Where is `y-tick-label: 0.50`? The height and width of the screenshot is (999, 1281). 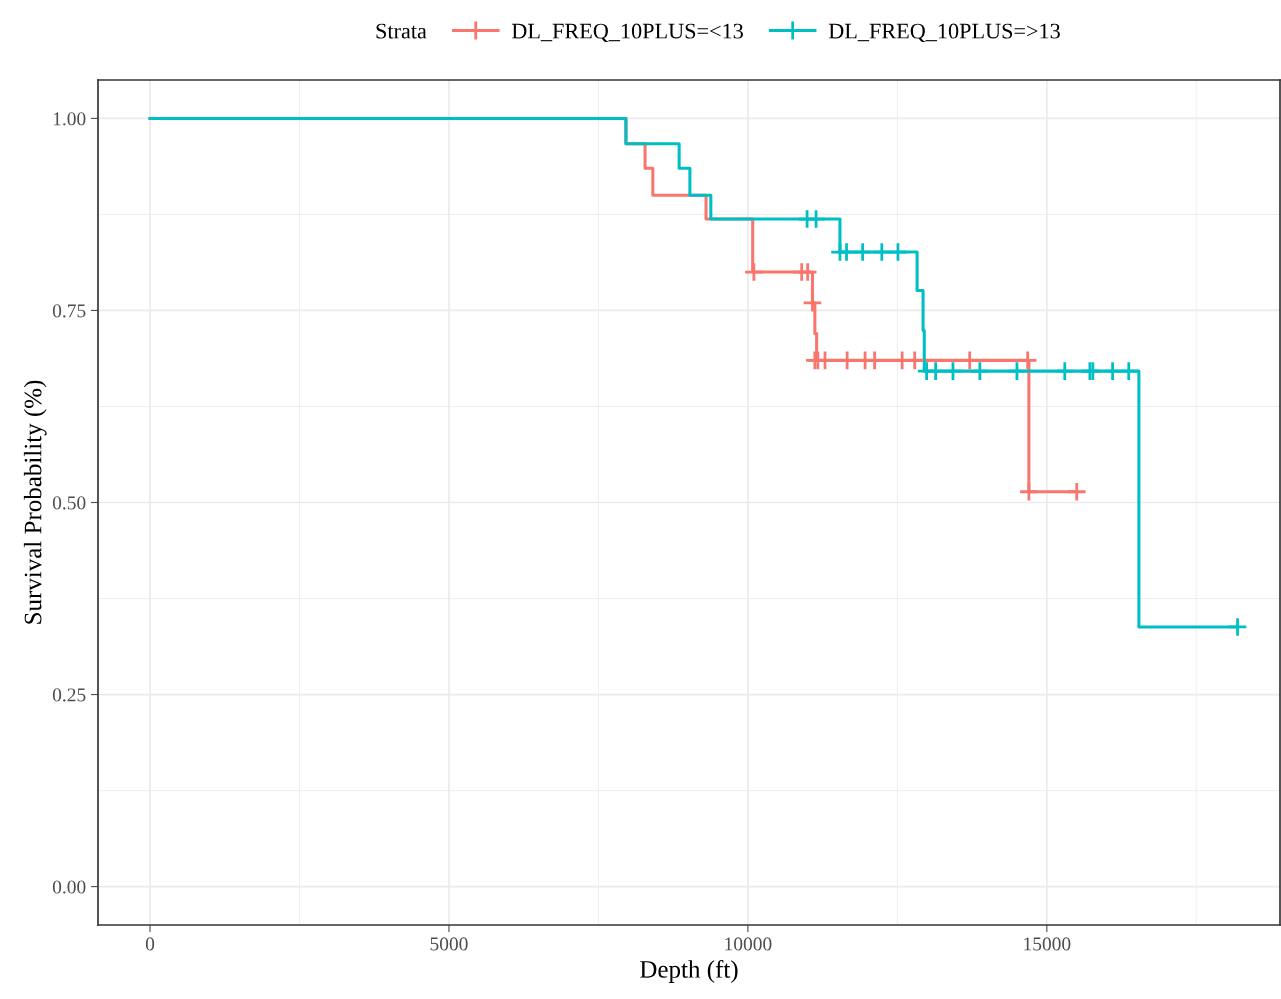 y-tick-label: 0.50 is located at coordinates (69, 503).